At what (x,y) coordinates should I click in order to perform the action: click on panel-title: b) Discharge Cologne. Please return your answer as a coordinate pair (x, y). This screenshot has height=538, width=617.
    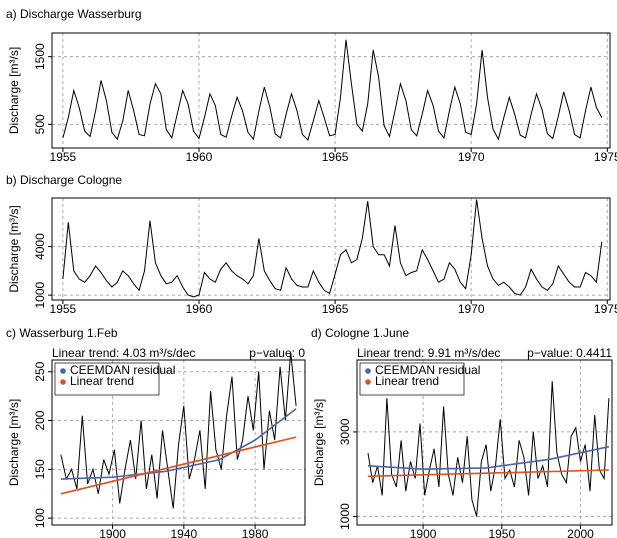
    Looking at the image, I should click on (64, 180).